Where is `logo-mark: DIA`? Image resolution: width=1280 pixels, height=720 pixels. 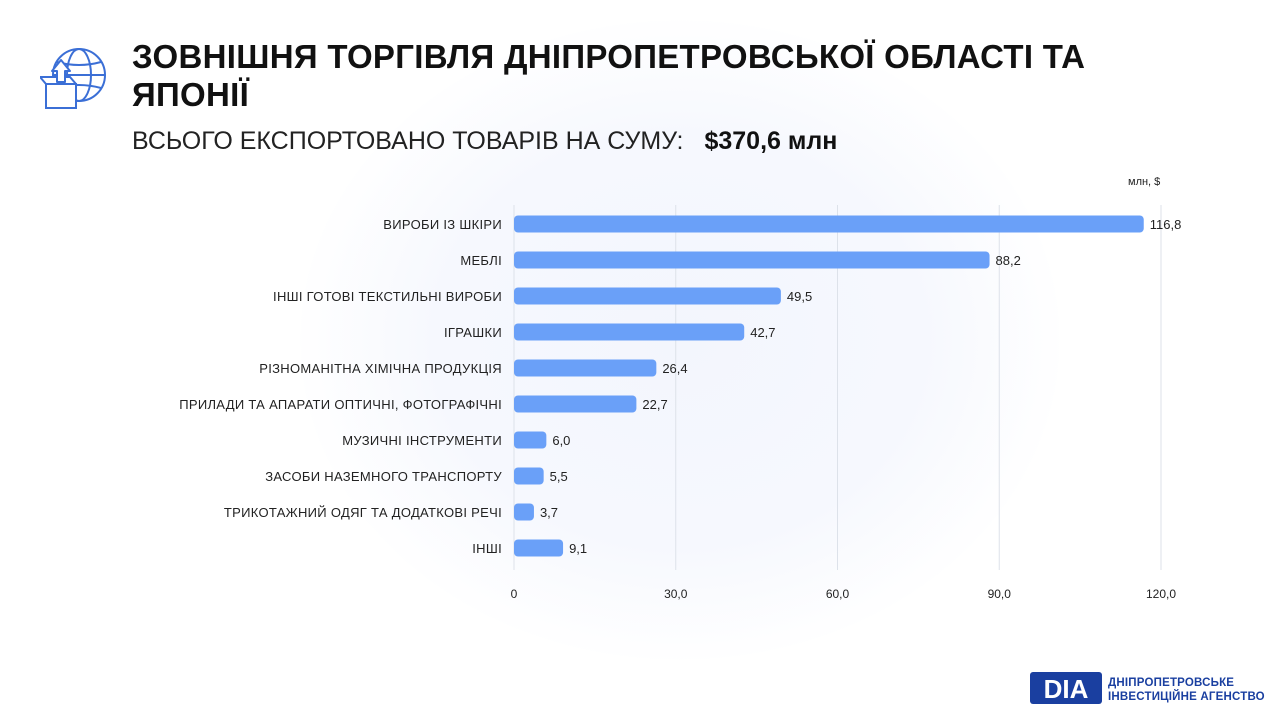 logo-mark: DIA is located at coordinates (1066, 689).